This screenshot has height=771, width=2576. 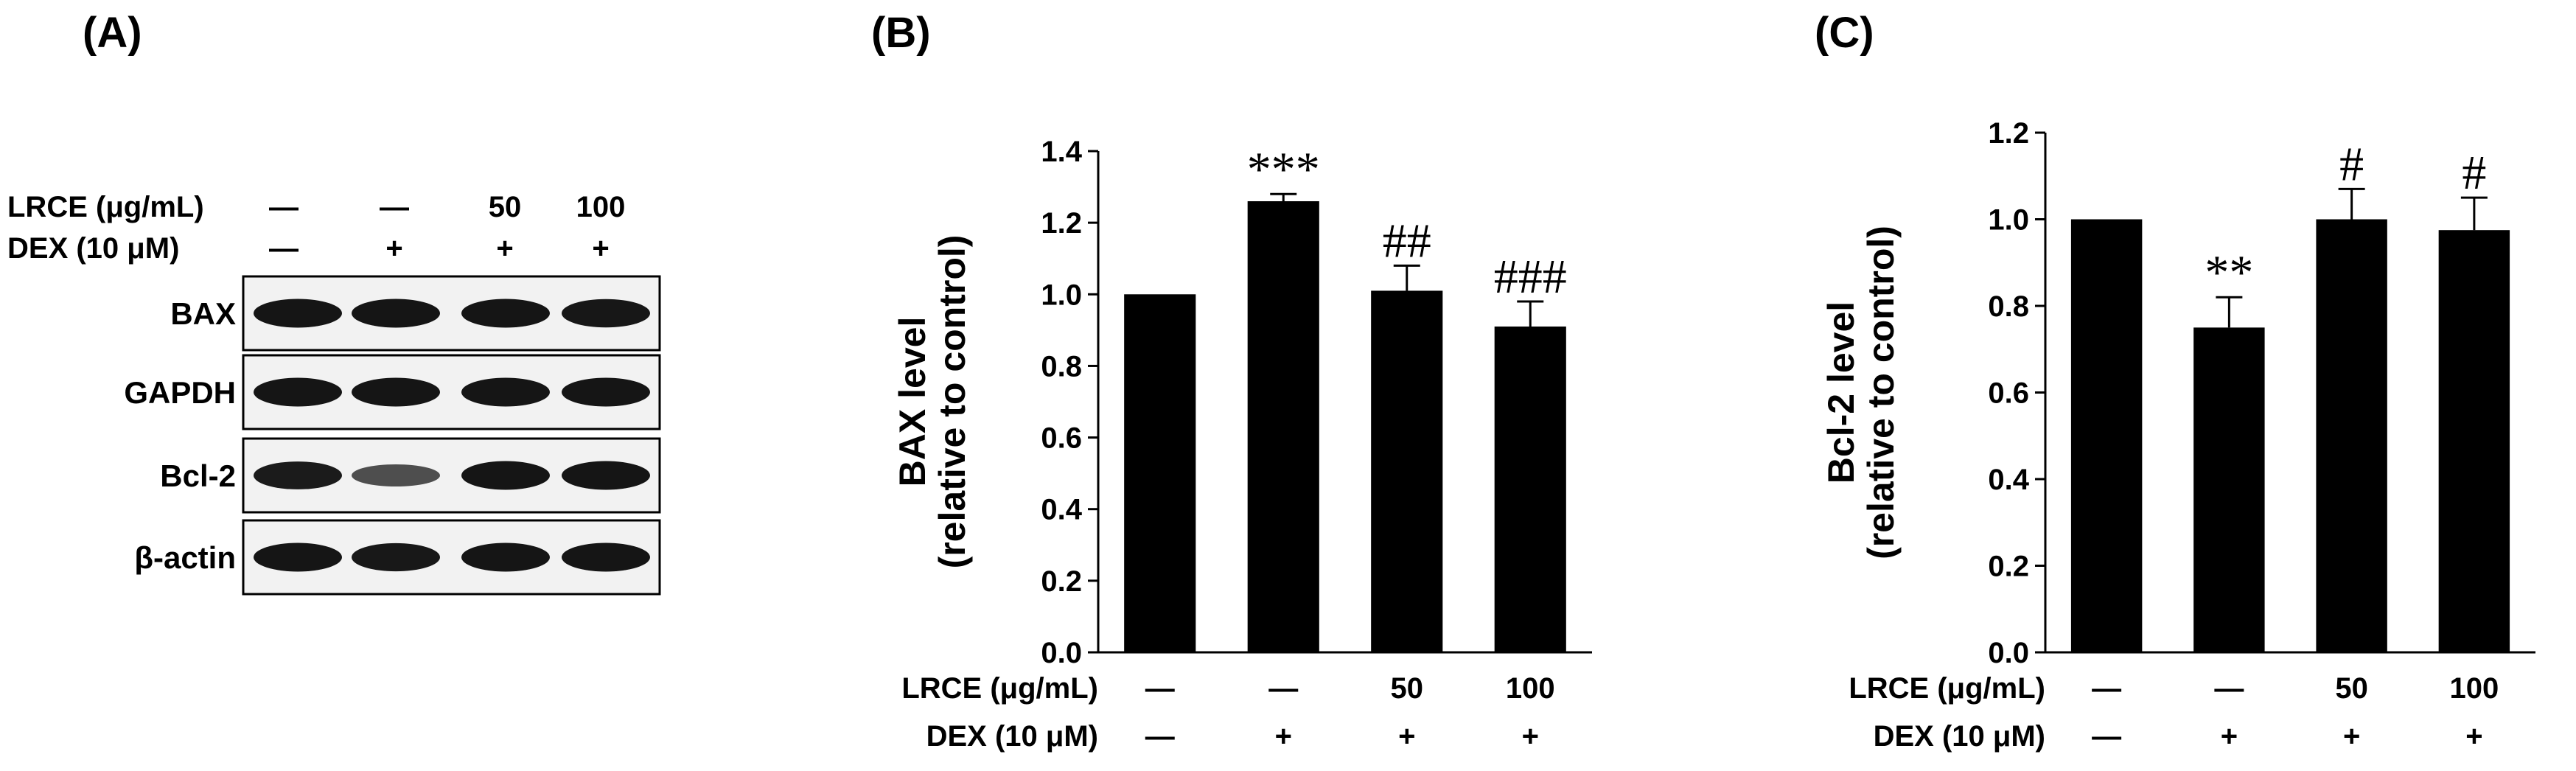 I want to click on panel-b-label: (B), so click(x=901, y=33).